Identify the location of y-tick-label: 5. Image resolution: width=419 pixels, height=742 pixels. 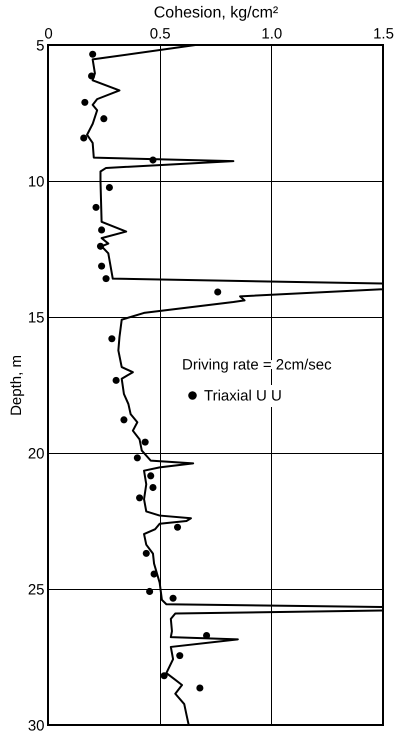
(40, 46).